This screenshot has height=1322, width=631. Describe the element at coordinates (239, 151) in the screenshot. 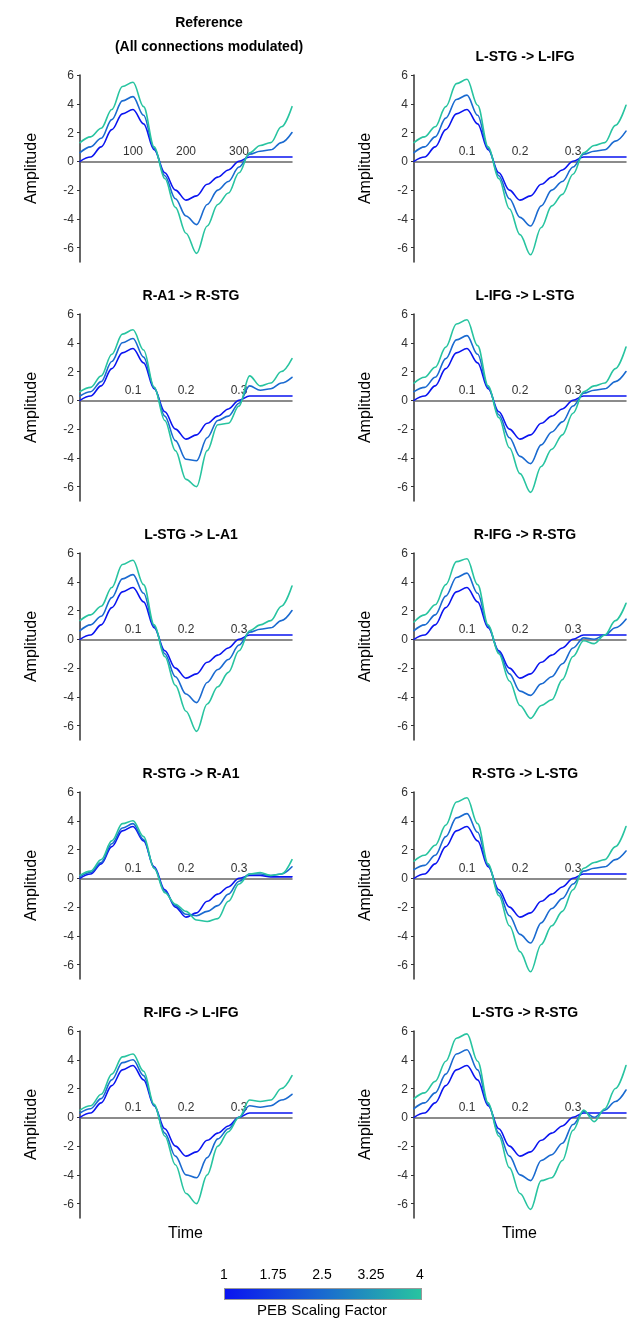

I see `x-tick-label: 300` at that location.